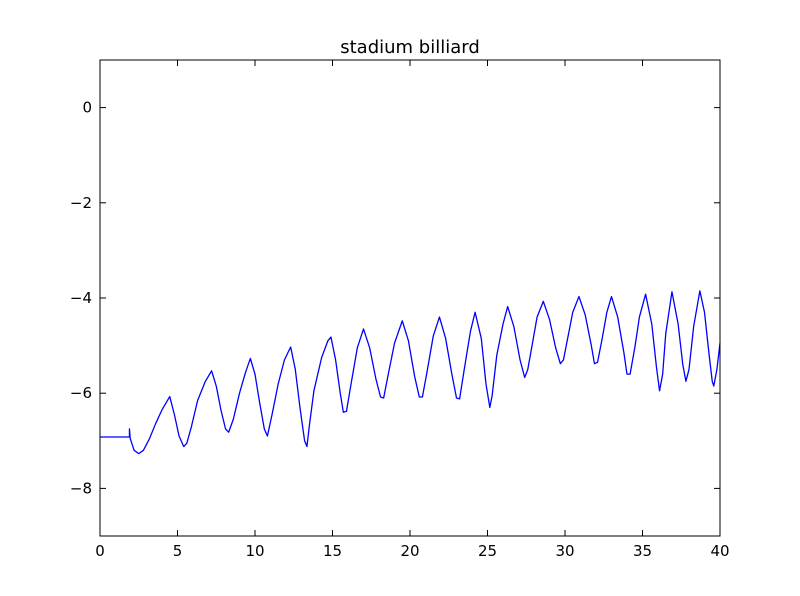 This screenshot has height=596, width=800. I want to click on y-tick-label: −6, so click(81, 393).